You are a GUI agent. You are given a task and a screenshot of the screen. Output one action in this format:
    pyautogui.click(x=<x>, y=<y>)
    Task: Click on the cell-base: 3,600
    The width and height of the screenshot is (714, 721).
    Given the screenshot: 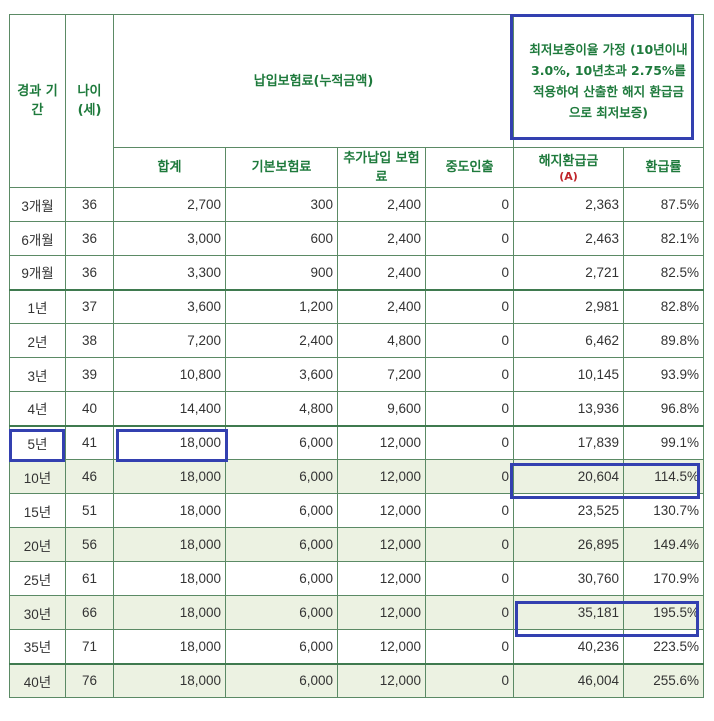 What is the action you would take?
    pyautogui.click(x=281, y=374)
    